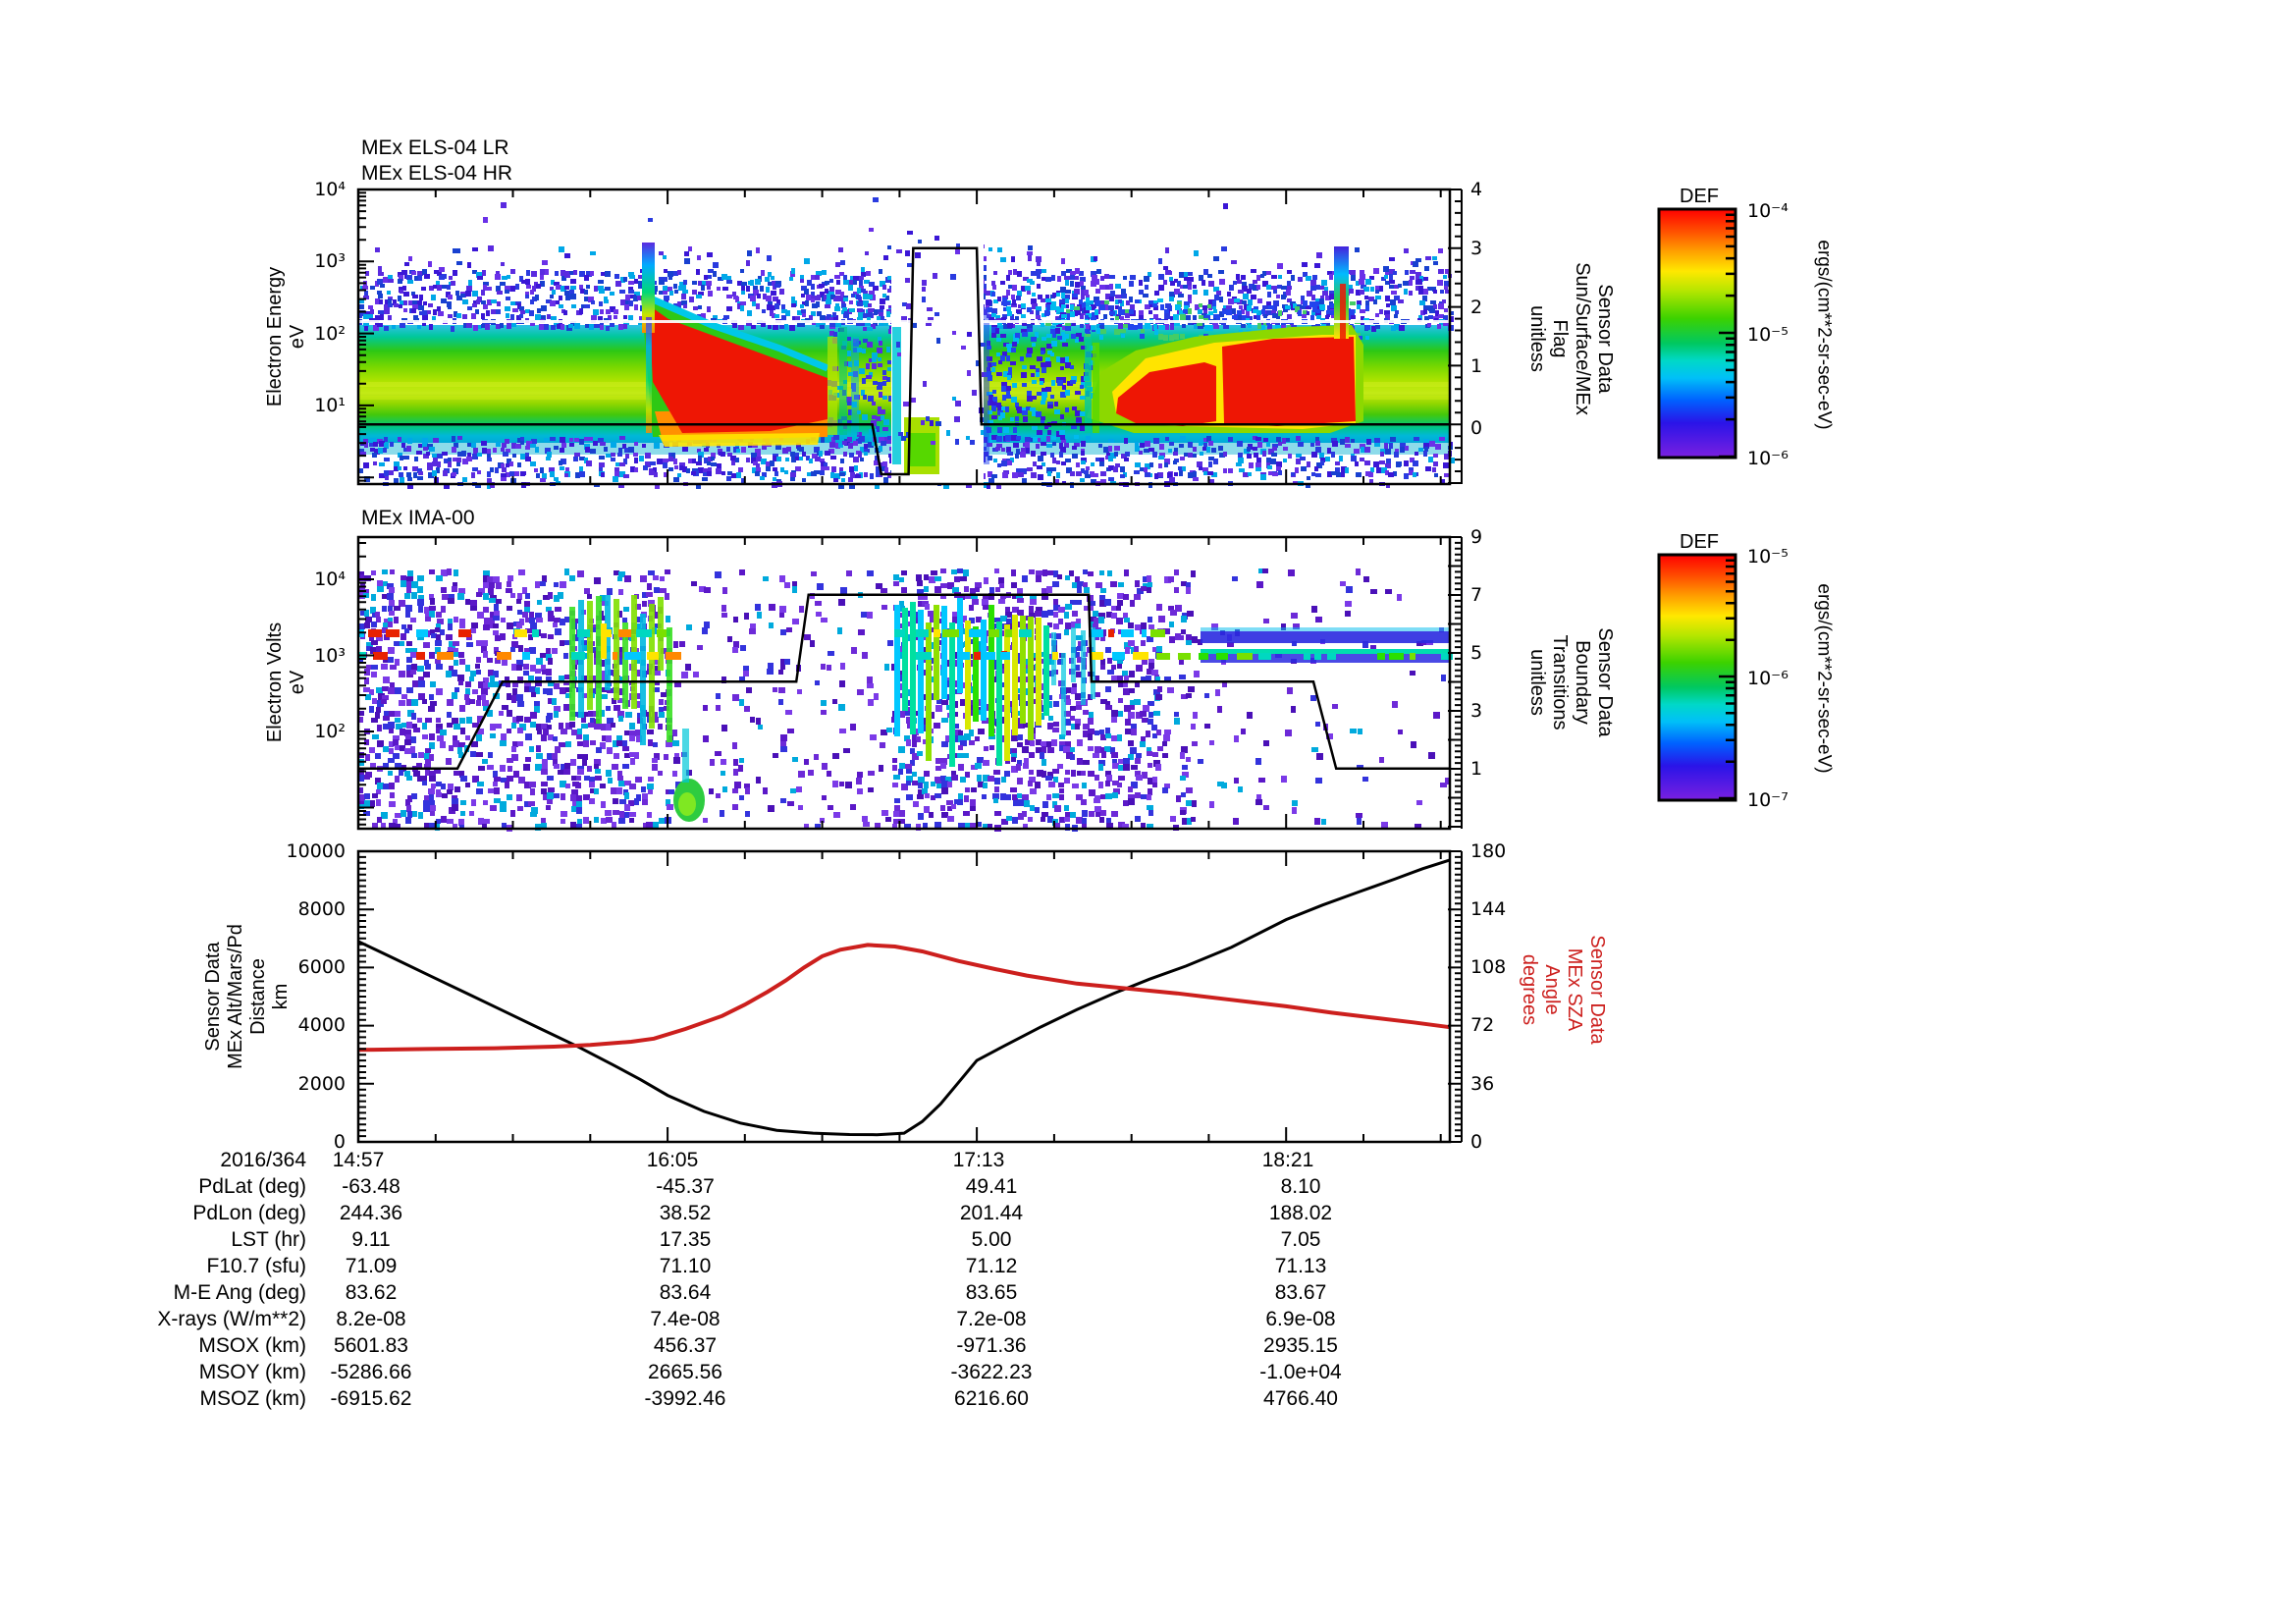 Image resolution: width=2296 pixels, height=1623 pixels. What do you see at coordinates (1768, 458) in the screenshot?
I see `els-colorbar-ticks-2: 10⁻⁶` at bounding box center [1768, 458].